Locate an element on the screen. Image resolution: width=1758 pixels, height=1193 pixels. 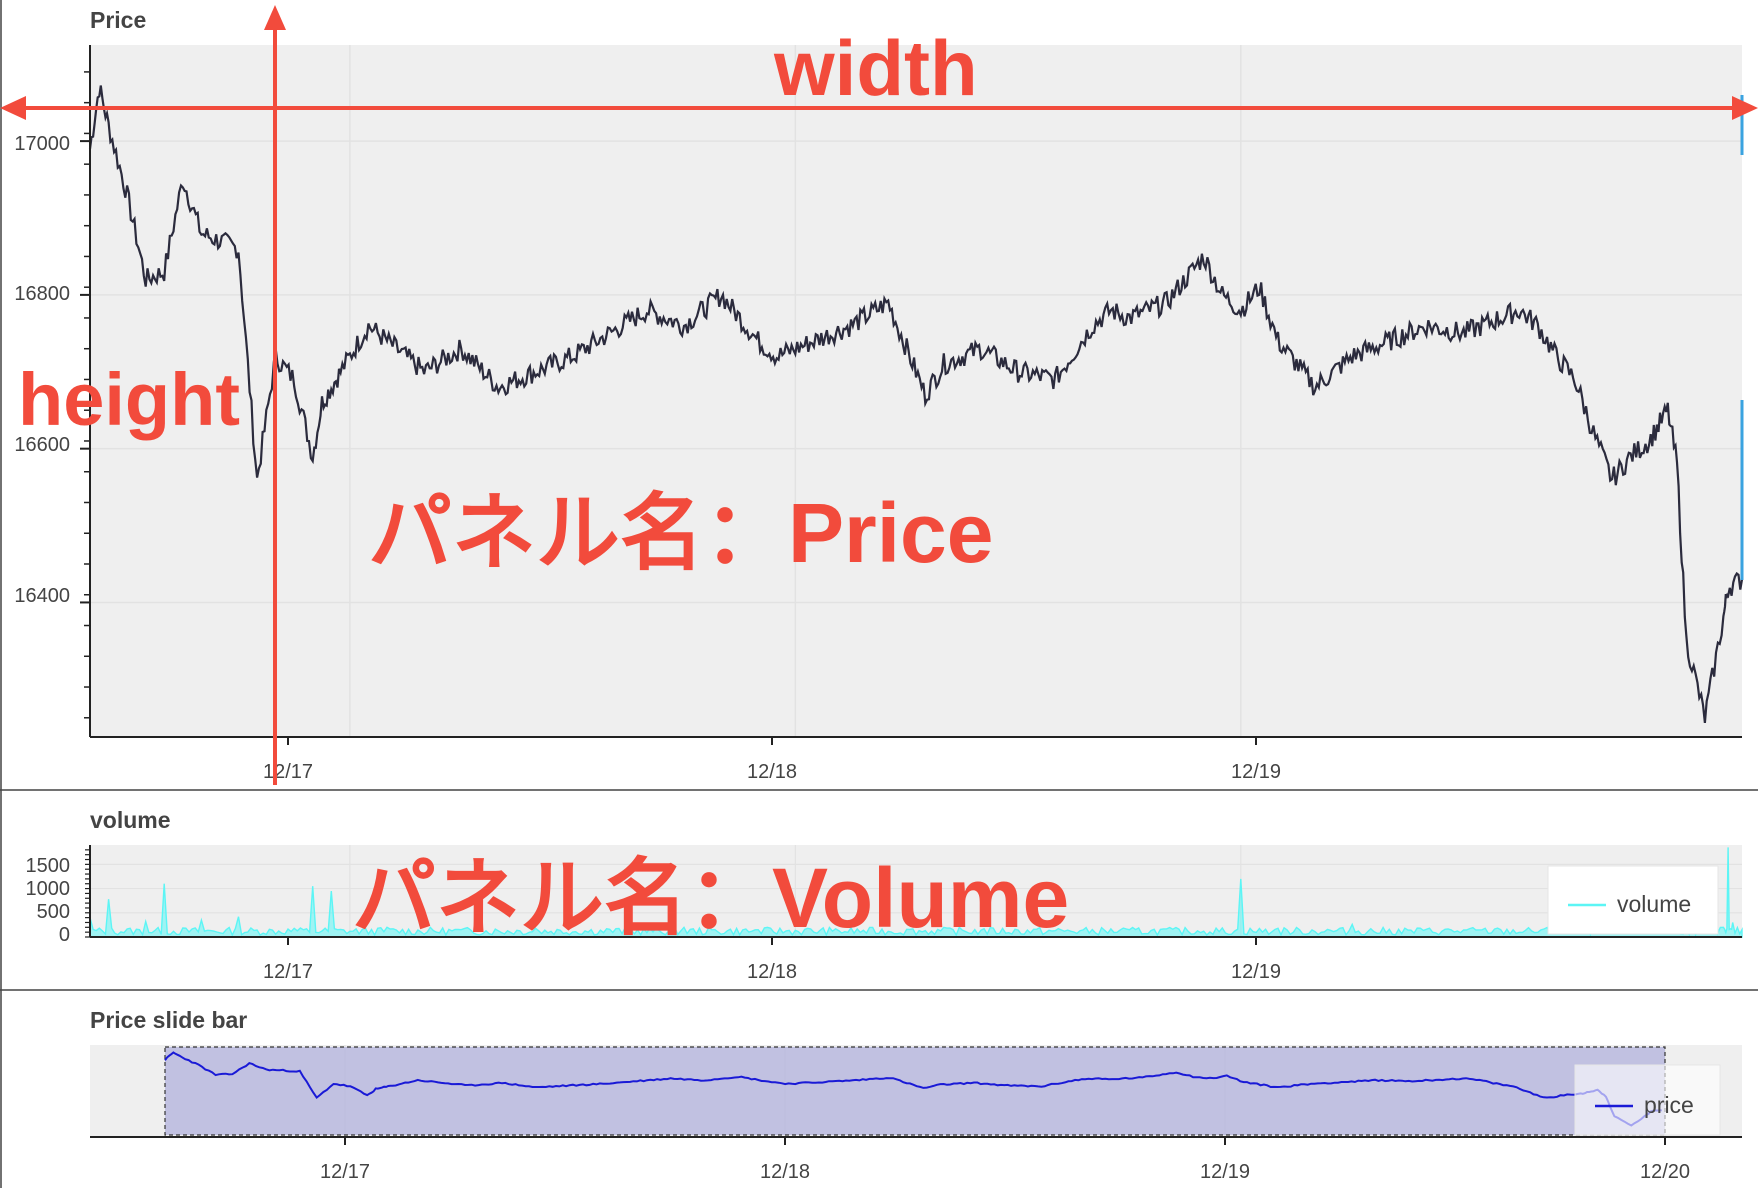
slider-legend: price is located at coordinates (1647, 1100).